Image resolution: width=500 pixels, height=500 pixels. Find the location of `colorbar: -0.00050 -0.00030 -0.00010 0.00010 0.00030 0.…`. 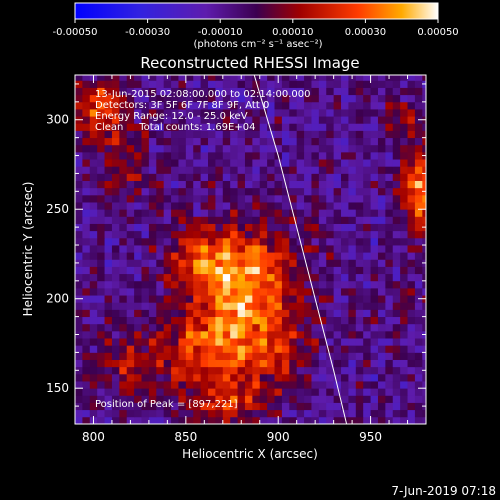

colorbar: -0.00050 -0.00030 -0.00010 0.00010 0.00030 0.… is located at coordinates (256, 26).